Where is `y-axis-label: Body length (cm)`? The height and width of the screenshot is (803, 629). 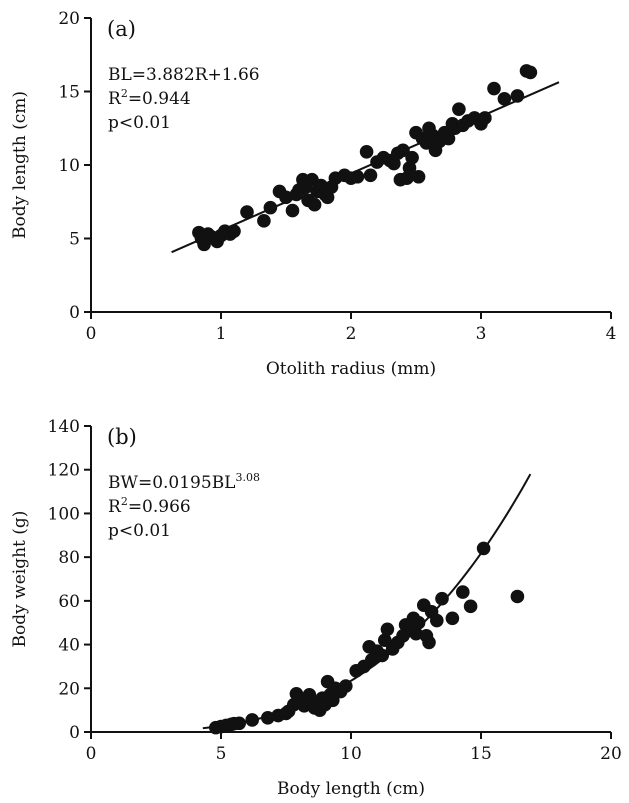 y-axis-label: Body length (cm) is located at coordinates (20, 165).